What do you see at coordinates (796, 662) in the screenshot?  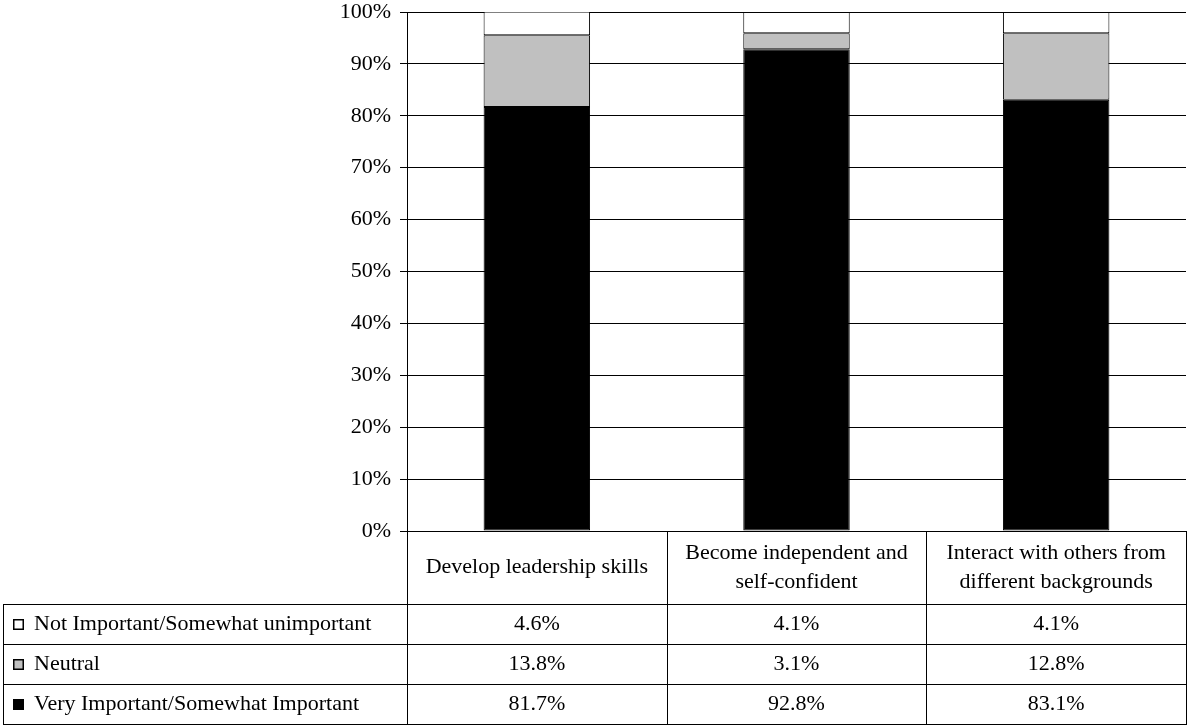 I see `data-label: 3.1%` at bounding box center [796, 662].